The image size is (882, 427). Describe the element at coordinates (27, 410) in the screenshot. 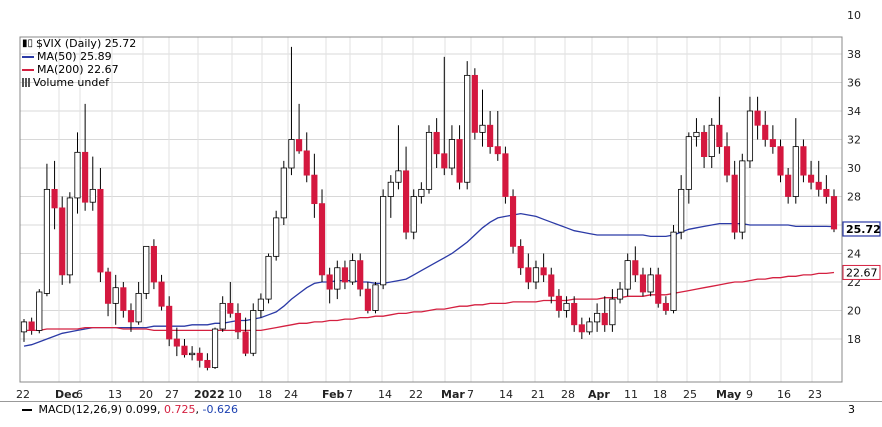

I see `macd-swatch` at that location.